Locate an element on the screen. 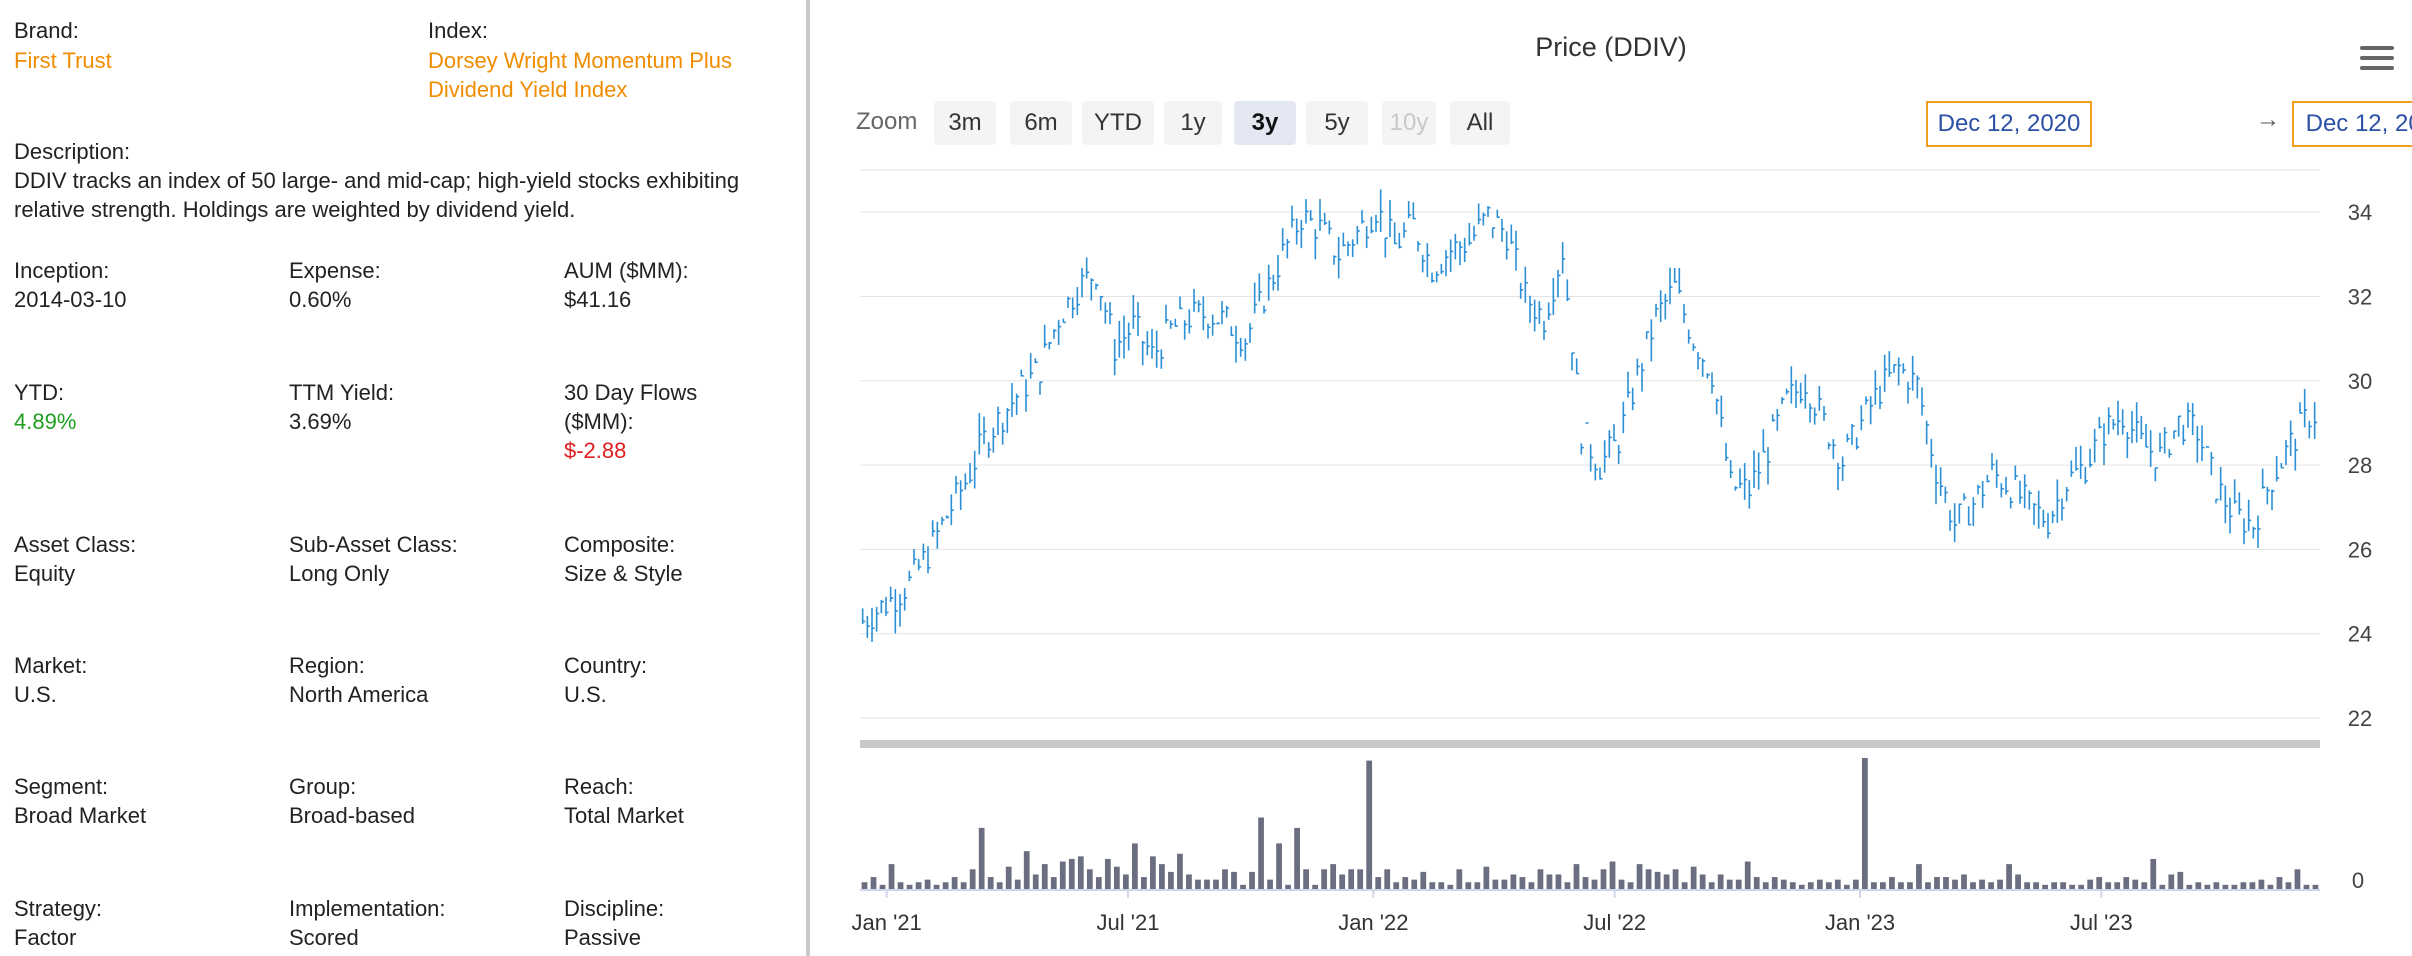 This screenshot has width=2412, height=956. reach-label: Reach: is located at coordinates (599, 786).